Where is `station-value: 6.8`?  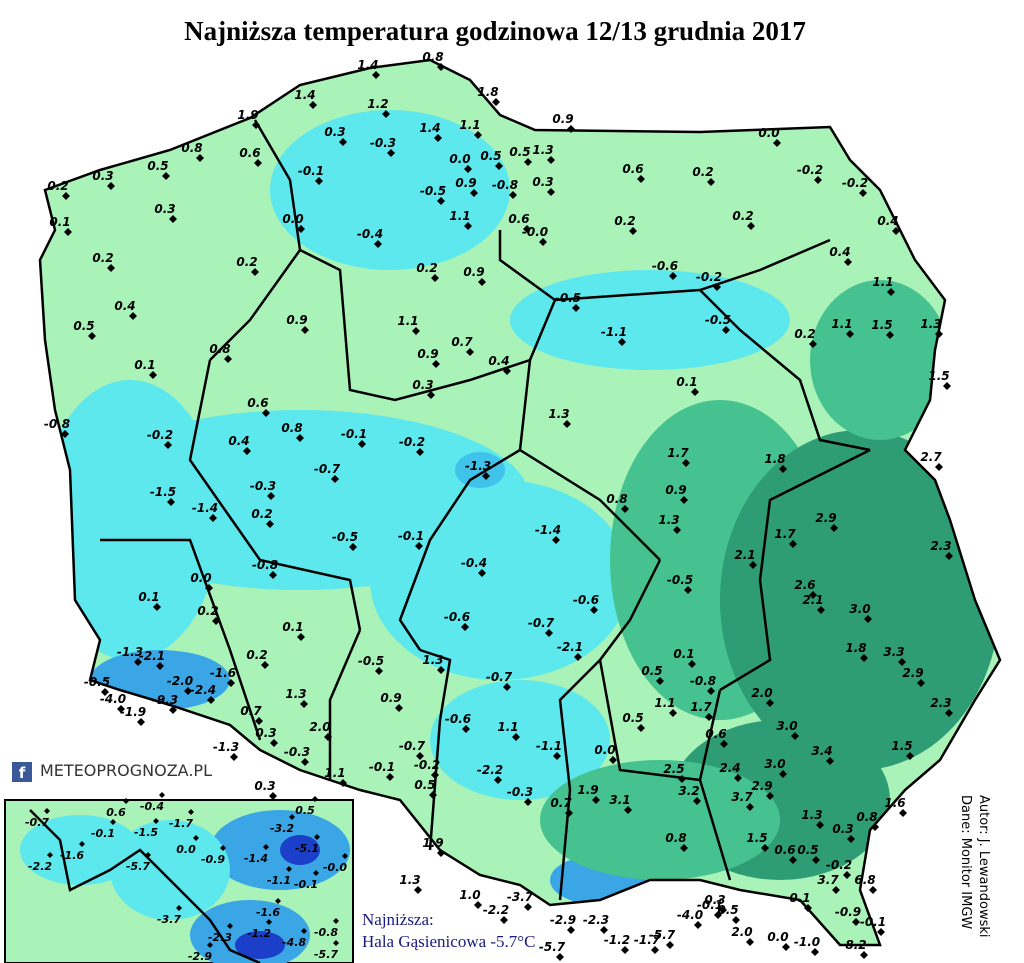
station-value: 6.8 is located at coordinates (864, 880).